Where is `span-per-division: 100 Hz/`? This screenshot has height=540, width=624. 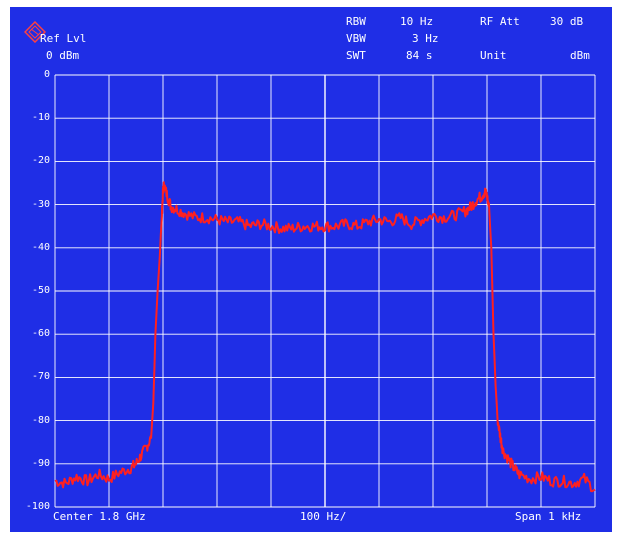 span-per-division: 100 Hz/ is located at coordinates (323, 517).